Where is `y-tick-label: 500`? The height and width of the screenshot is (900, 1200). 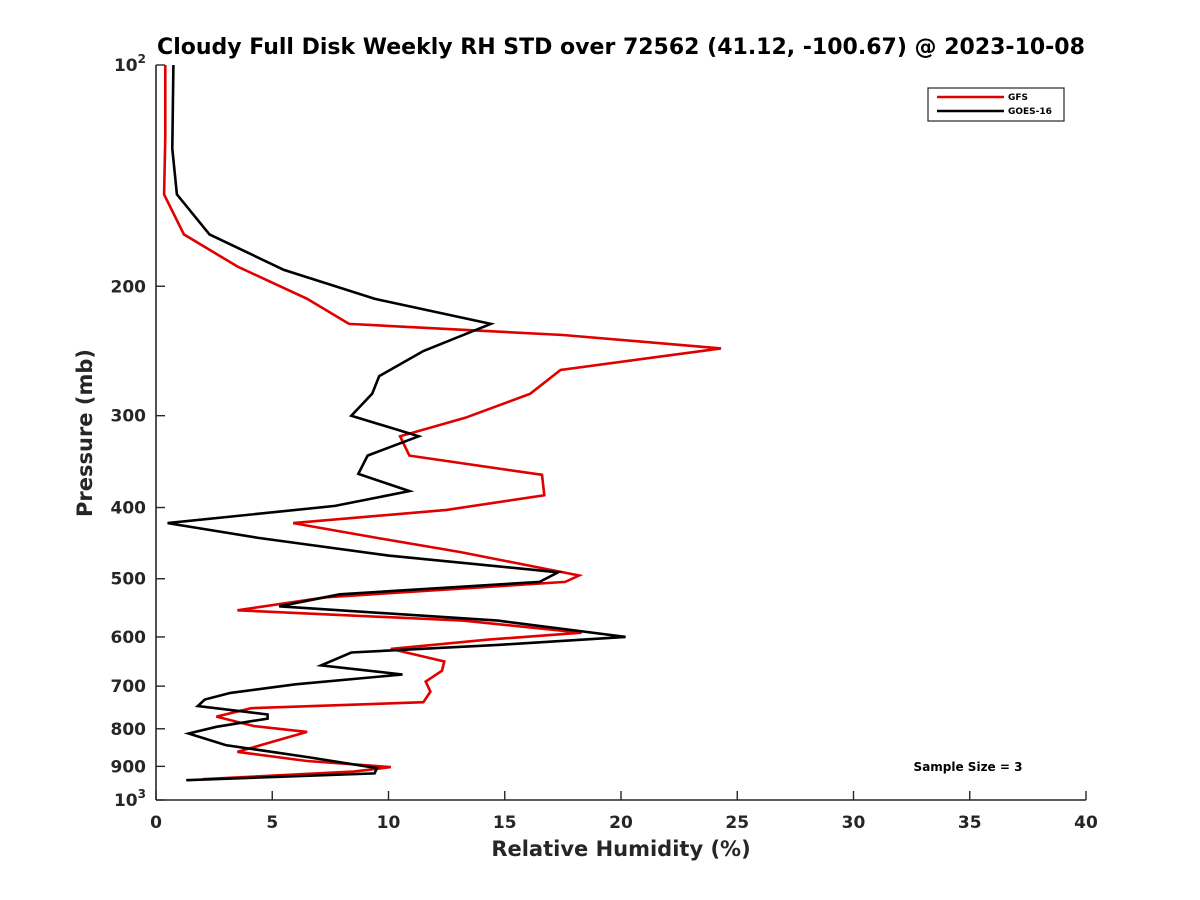 y-tick-label: 500 is located at coordinates (129, 580).